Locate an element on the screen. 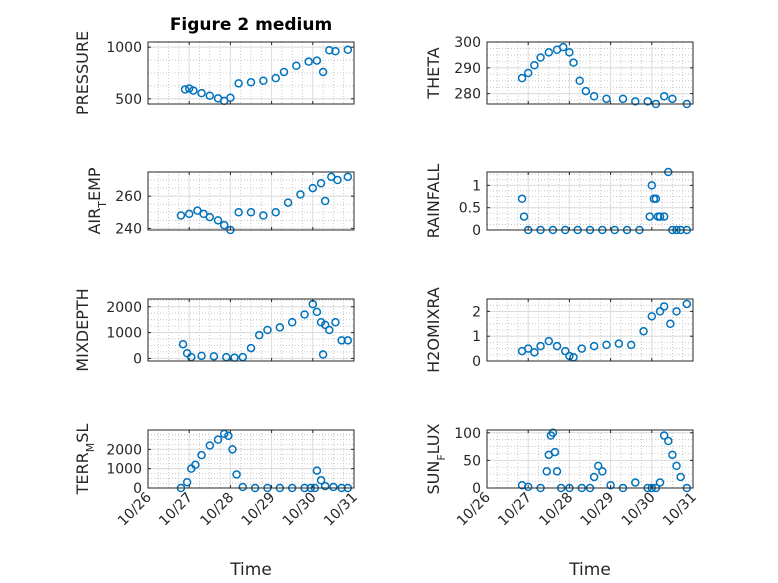 Image resolution: width=778 pixels, height=583 pixels. y-axis-label: H2OMIXRA is located at coordinates (433, 330).